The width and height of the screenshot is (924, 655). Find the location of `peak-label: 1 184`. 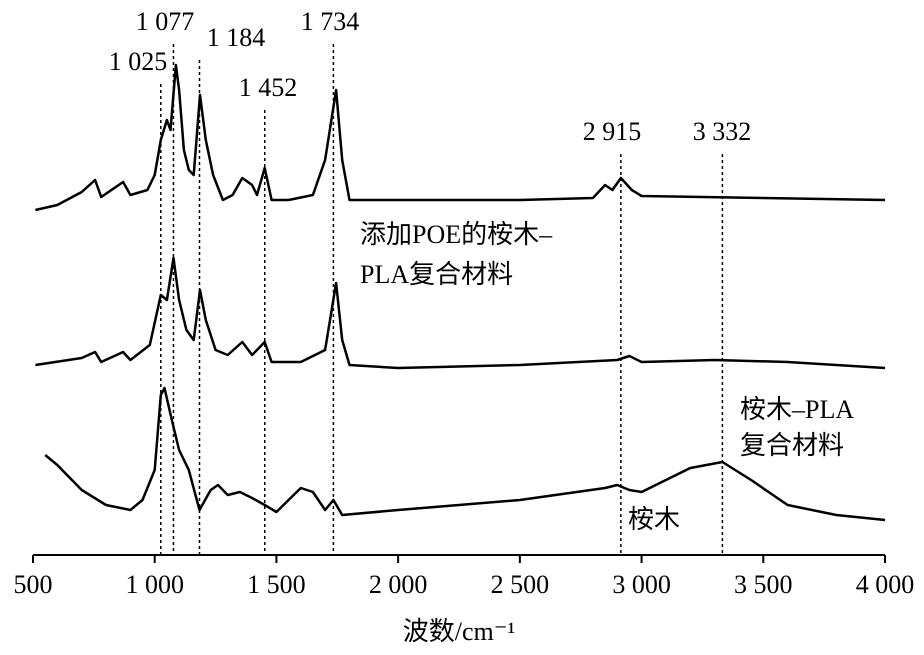

peak-label: 1 184 is located at coordinates (236, 37).